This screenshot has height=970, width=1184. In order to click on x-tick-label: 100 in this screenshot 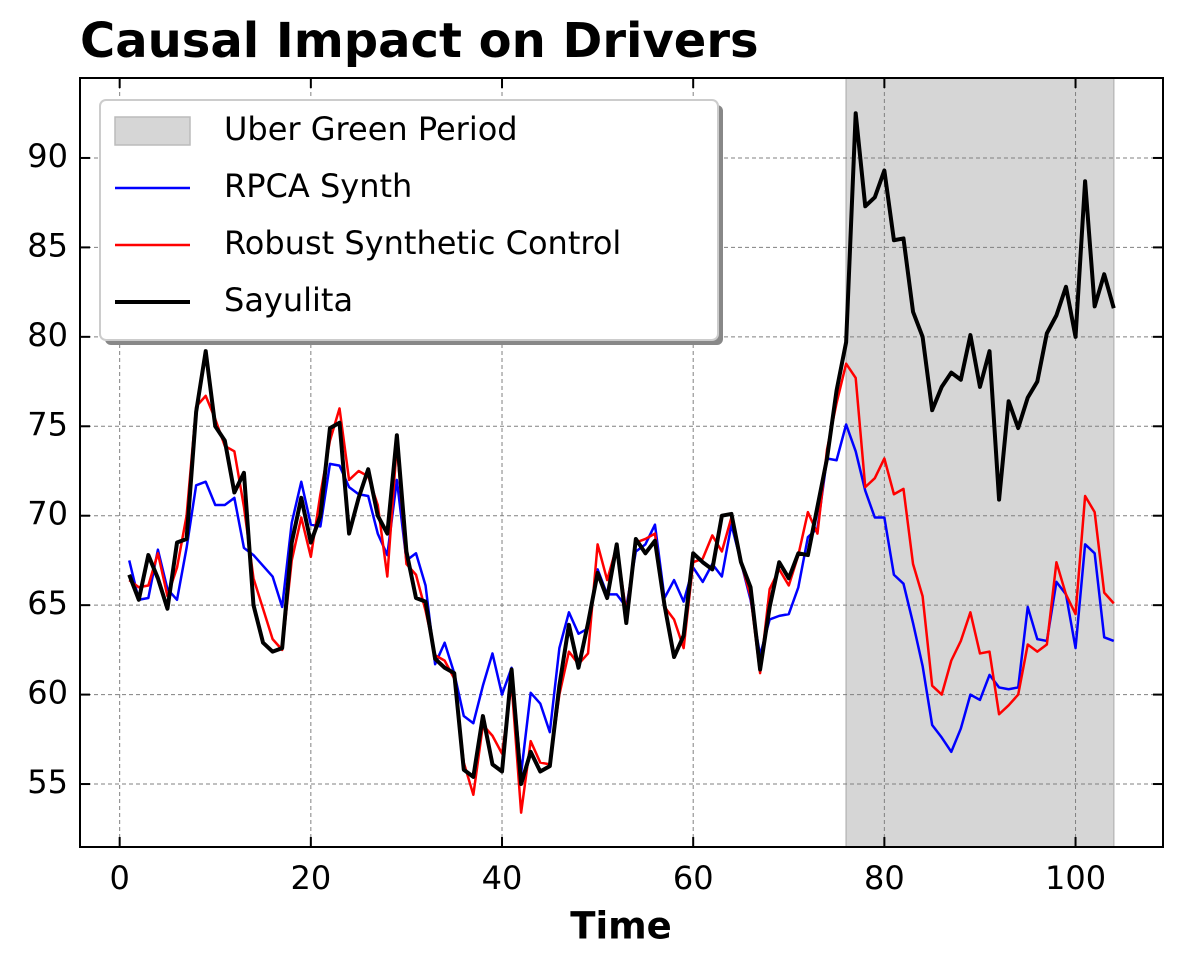, I will do `click(1075, 878)`.